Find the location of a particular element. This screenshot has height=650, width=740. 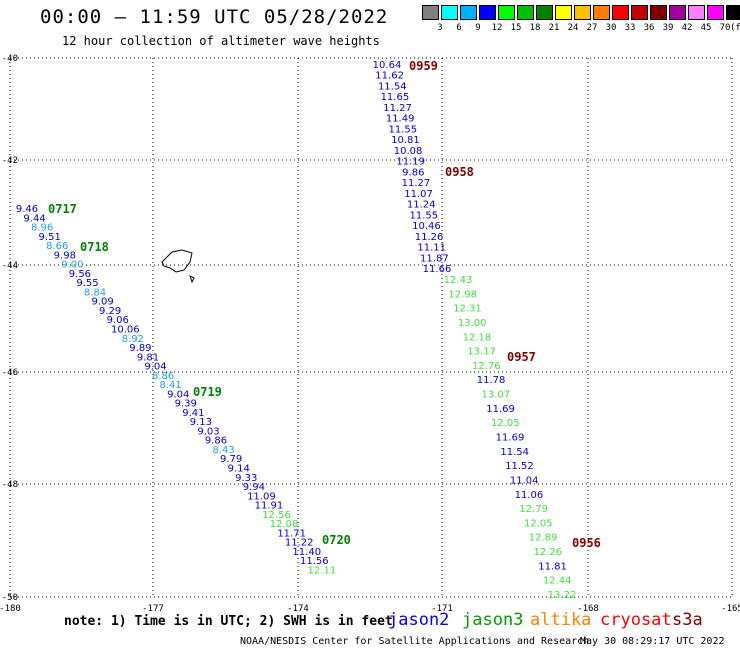

latitude-label: -40 is located at coordinates (10, 59).